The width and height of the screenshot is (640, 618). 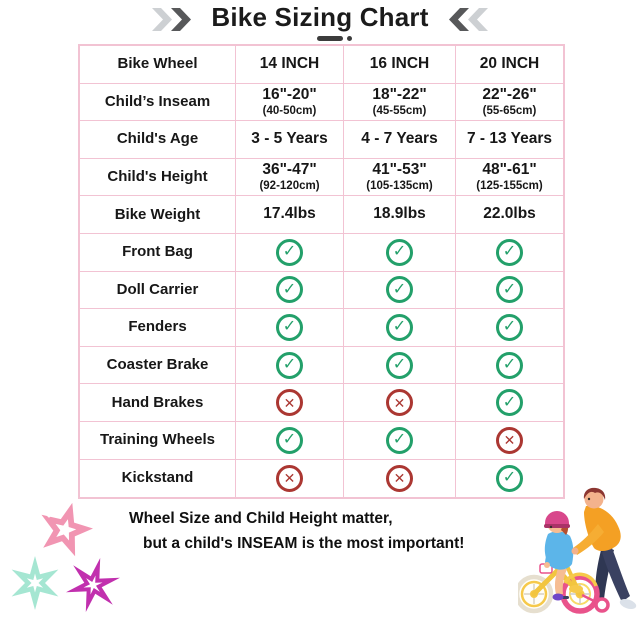 I want to click on father-teaching-child-bike-illustration, so click(x=577, y=550).